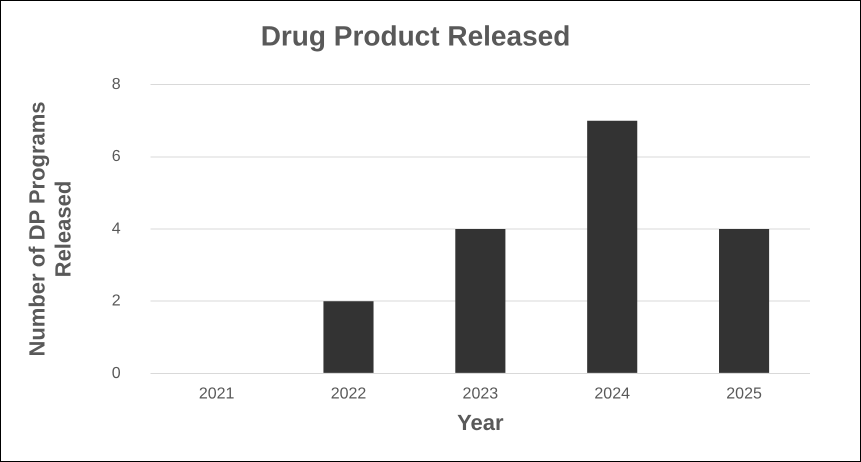 The image size is (861, 462). I want to click on x-axis-title: Year, so click(480, 422).